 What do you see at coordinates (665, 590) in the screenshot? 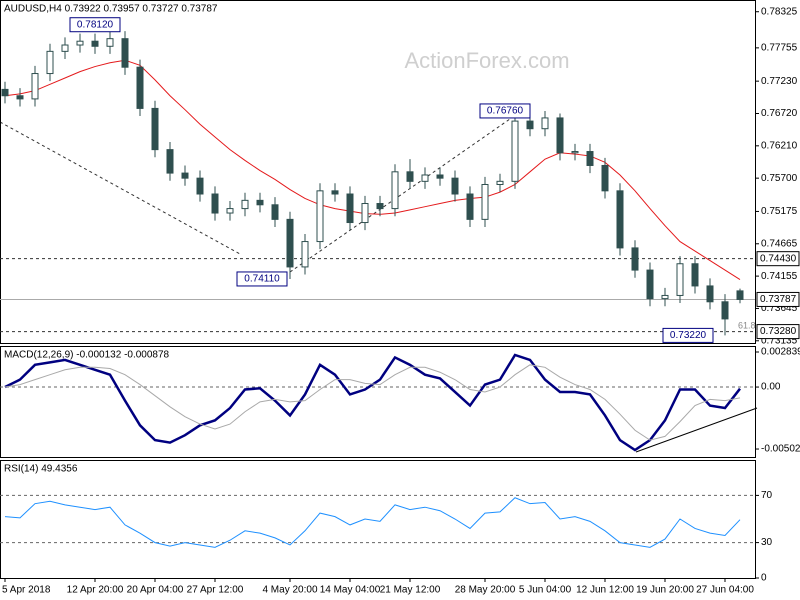
I see `x-tick-label: 19 Jun 20:00` at bounding box center [665, 590].